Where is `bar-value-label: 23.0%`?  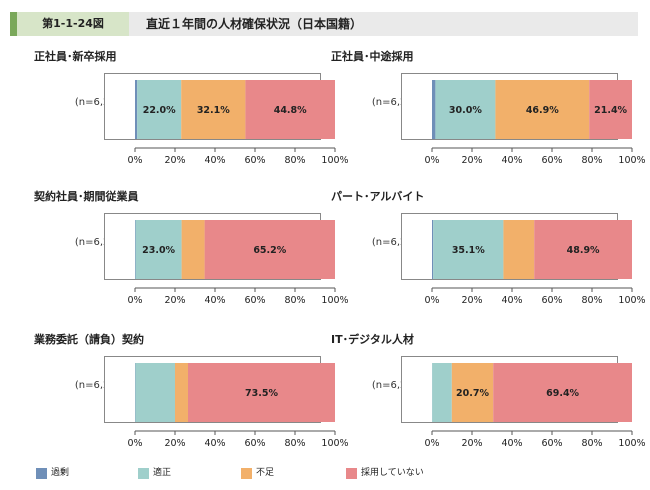 bar-value-label: 23.0% is located at coordinates (158, 250).